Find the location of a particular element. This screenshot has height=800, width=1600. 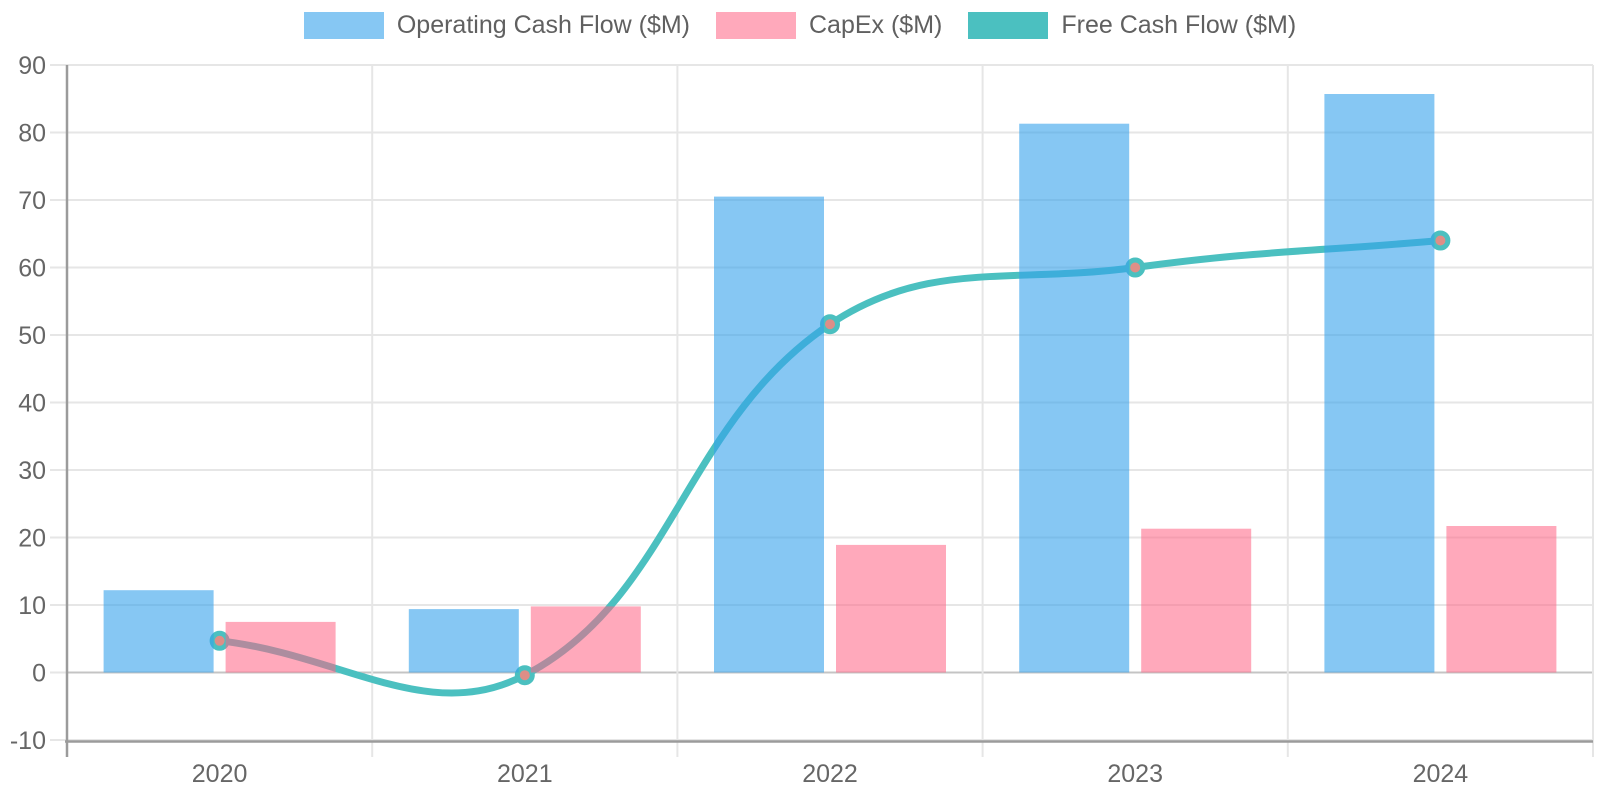

legend-item-operating-cash-flow: Operating Cash Flow ($M) is located at coordinates (496, 25).